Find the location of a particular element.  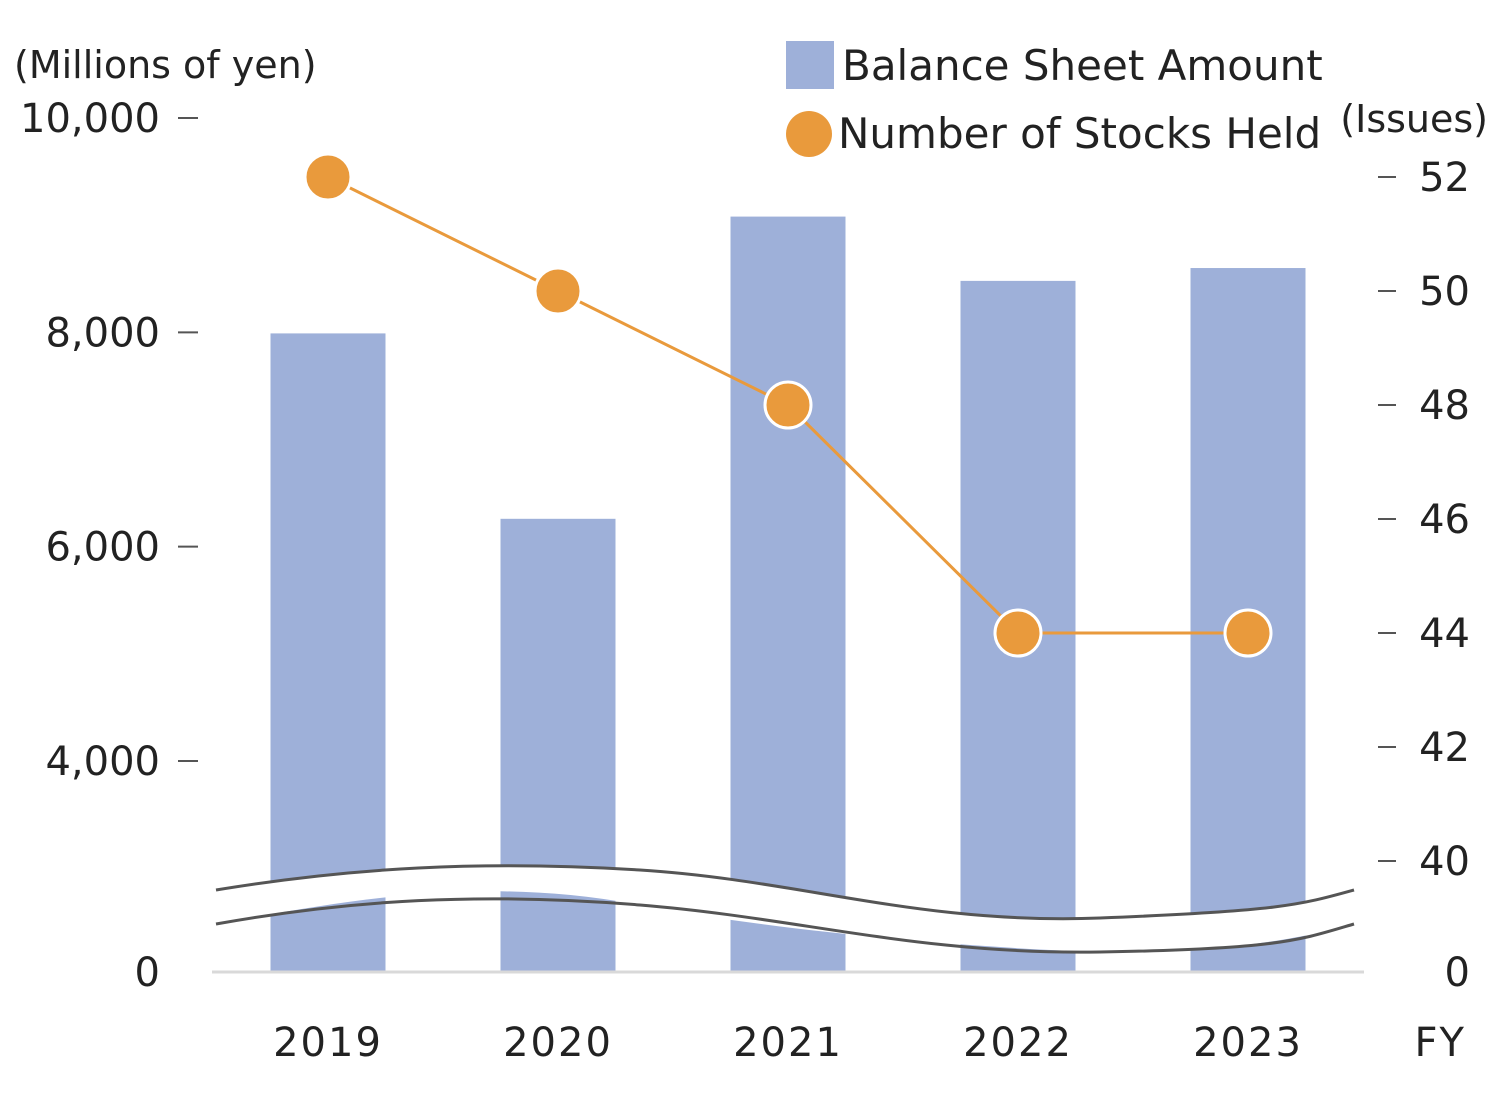

axis-break-band is located at coordinates (785, 909).